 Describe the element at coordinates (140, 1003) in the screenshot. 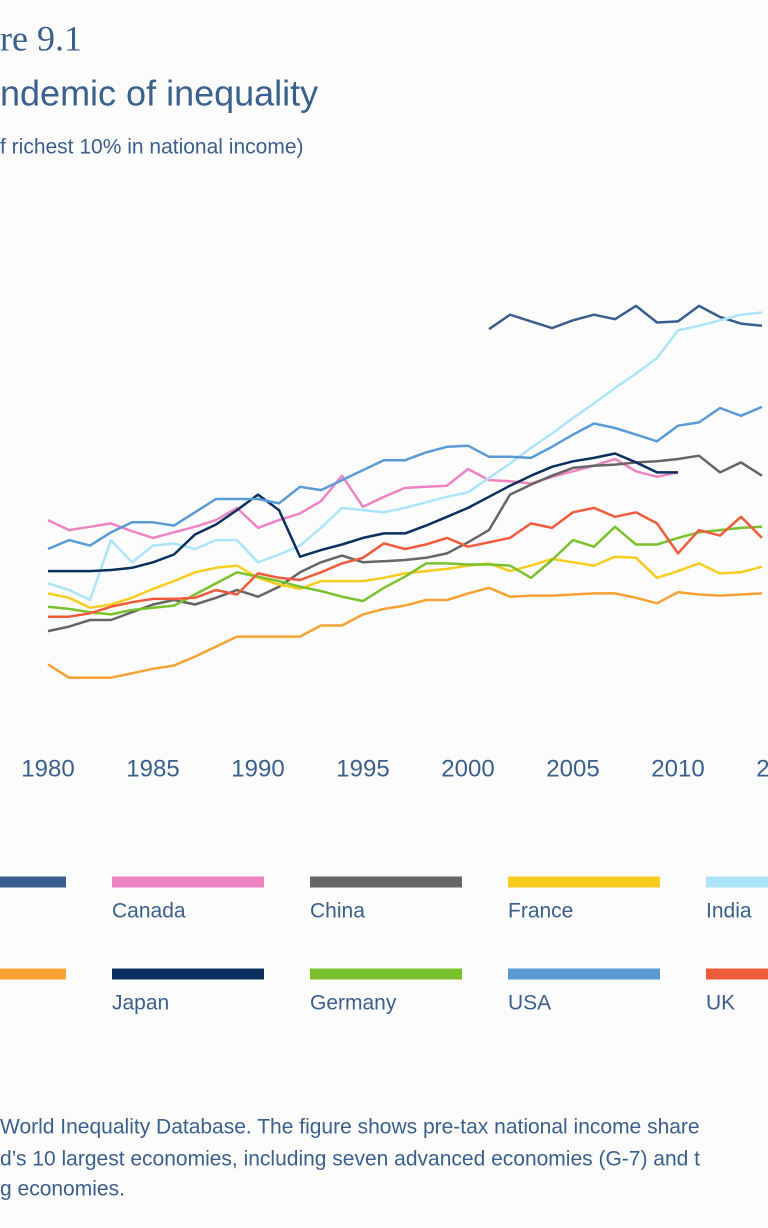

I see `legend-label: Japan` at that location.